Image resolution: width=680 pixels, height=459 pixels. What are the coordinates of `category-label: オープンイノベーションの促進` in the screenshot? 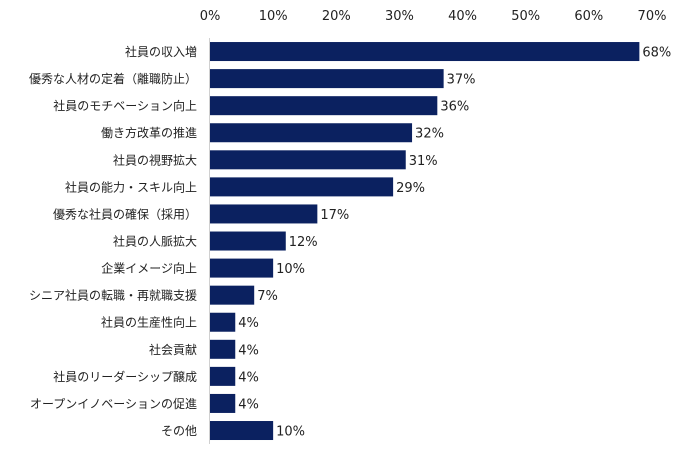 It's located at (113, 404).